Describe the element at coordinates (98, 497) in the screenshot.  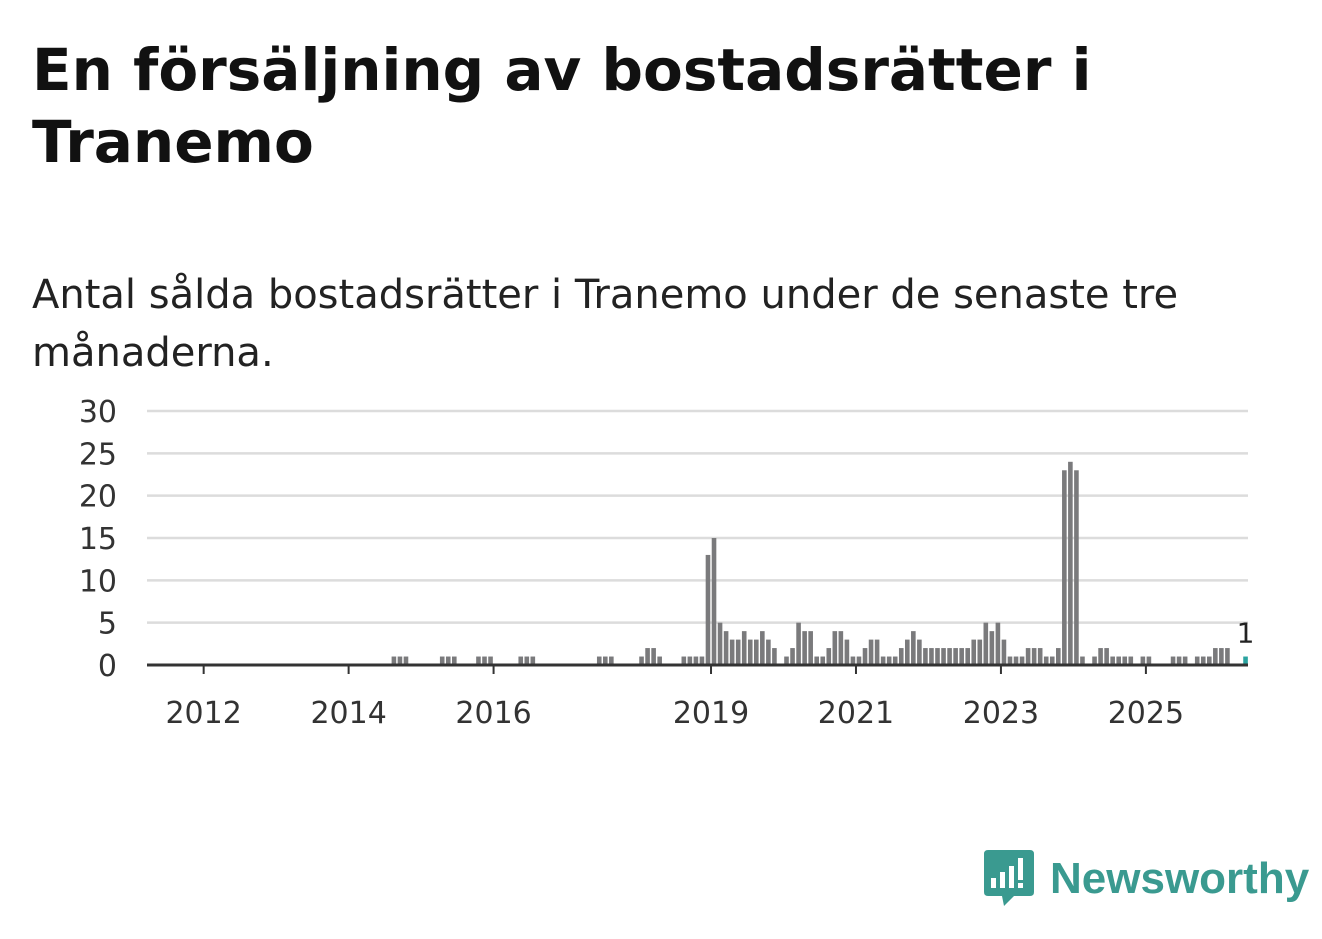
I see `y-tick-label: 20` at that location.